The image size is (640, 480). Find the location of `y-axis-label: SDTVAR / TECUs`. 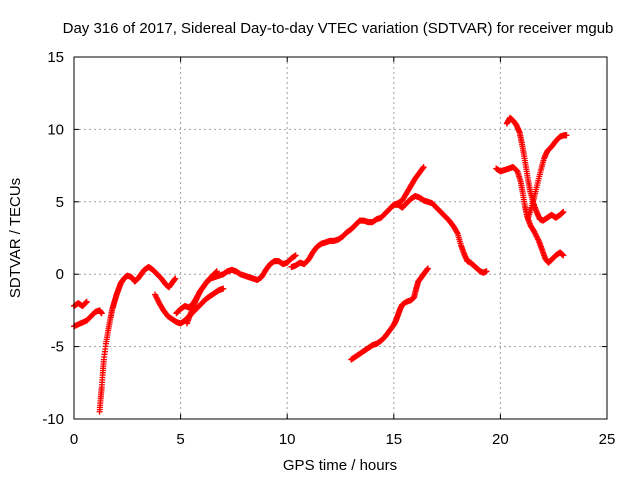

y-axis-label: SDTVAR / TECUs is located at coordinates (15, 238).